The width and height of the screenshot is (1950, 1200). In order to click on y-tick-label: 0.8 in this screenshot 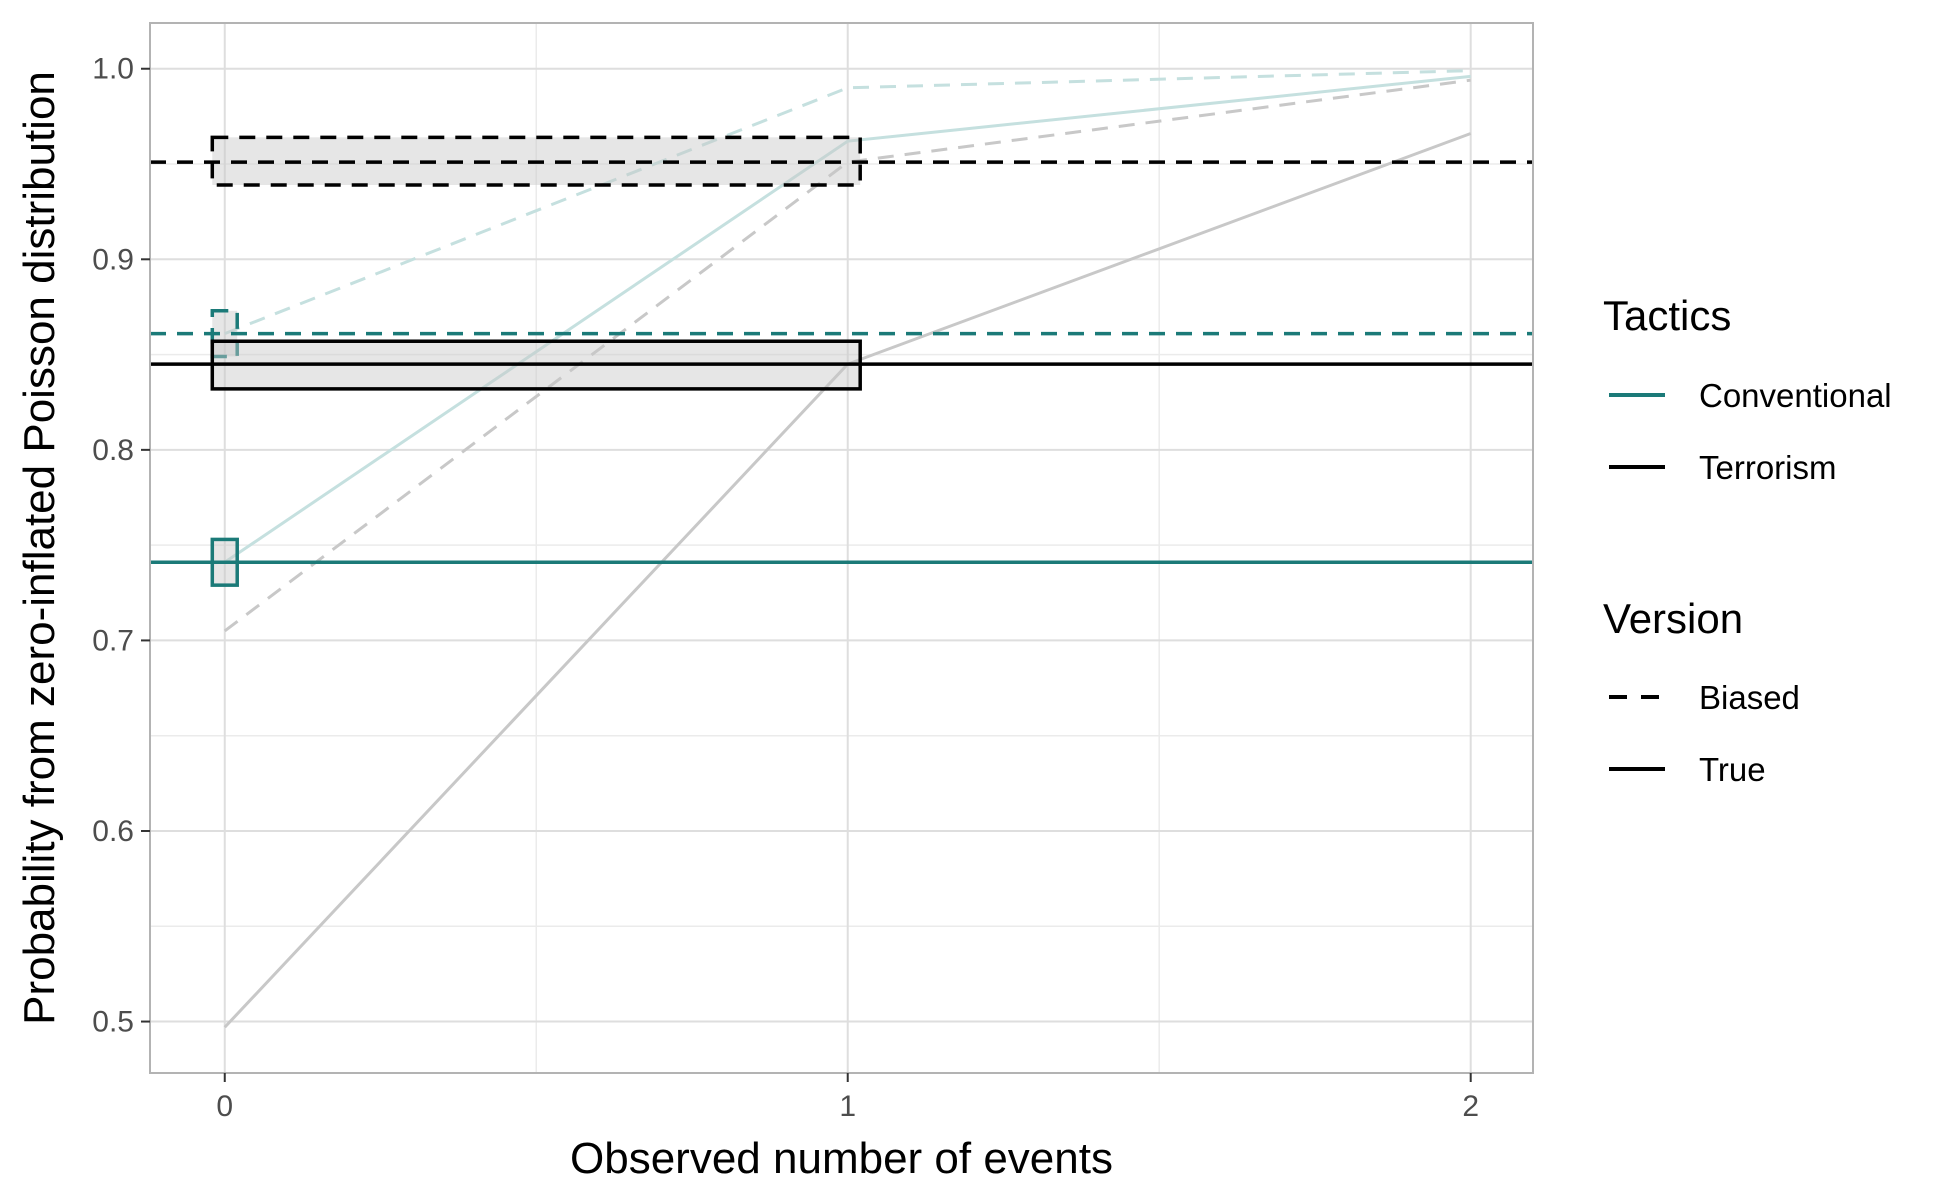, I will do `click(113, 450)`.